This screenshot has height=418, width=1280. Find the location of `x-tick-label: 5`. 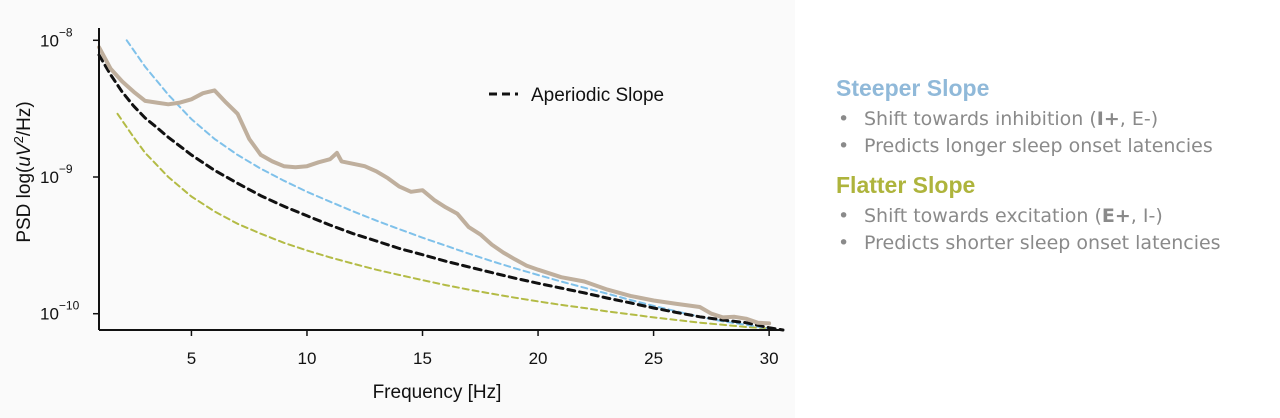

x-tick-label: 5 is located at coordinates (191, 358).